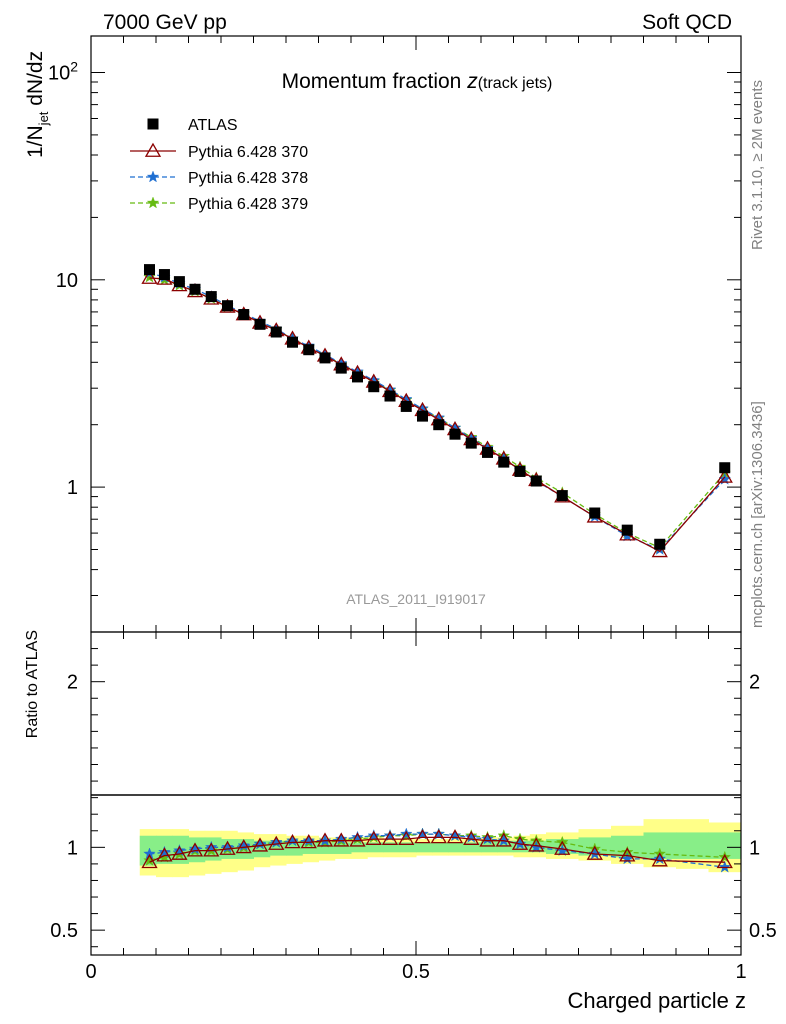  I want to click on ratio-y-ticklabel-right: 0.5, so click(763, 931).